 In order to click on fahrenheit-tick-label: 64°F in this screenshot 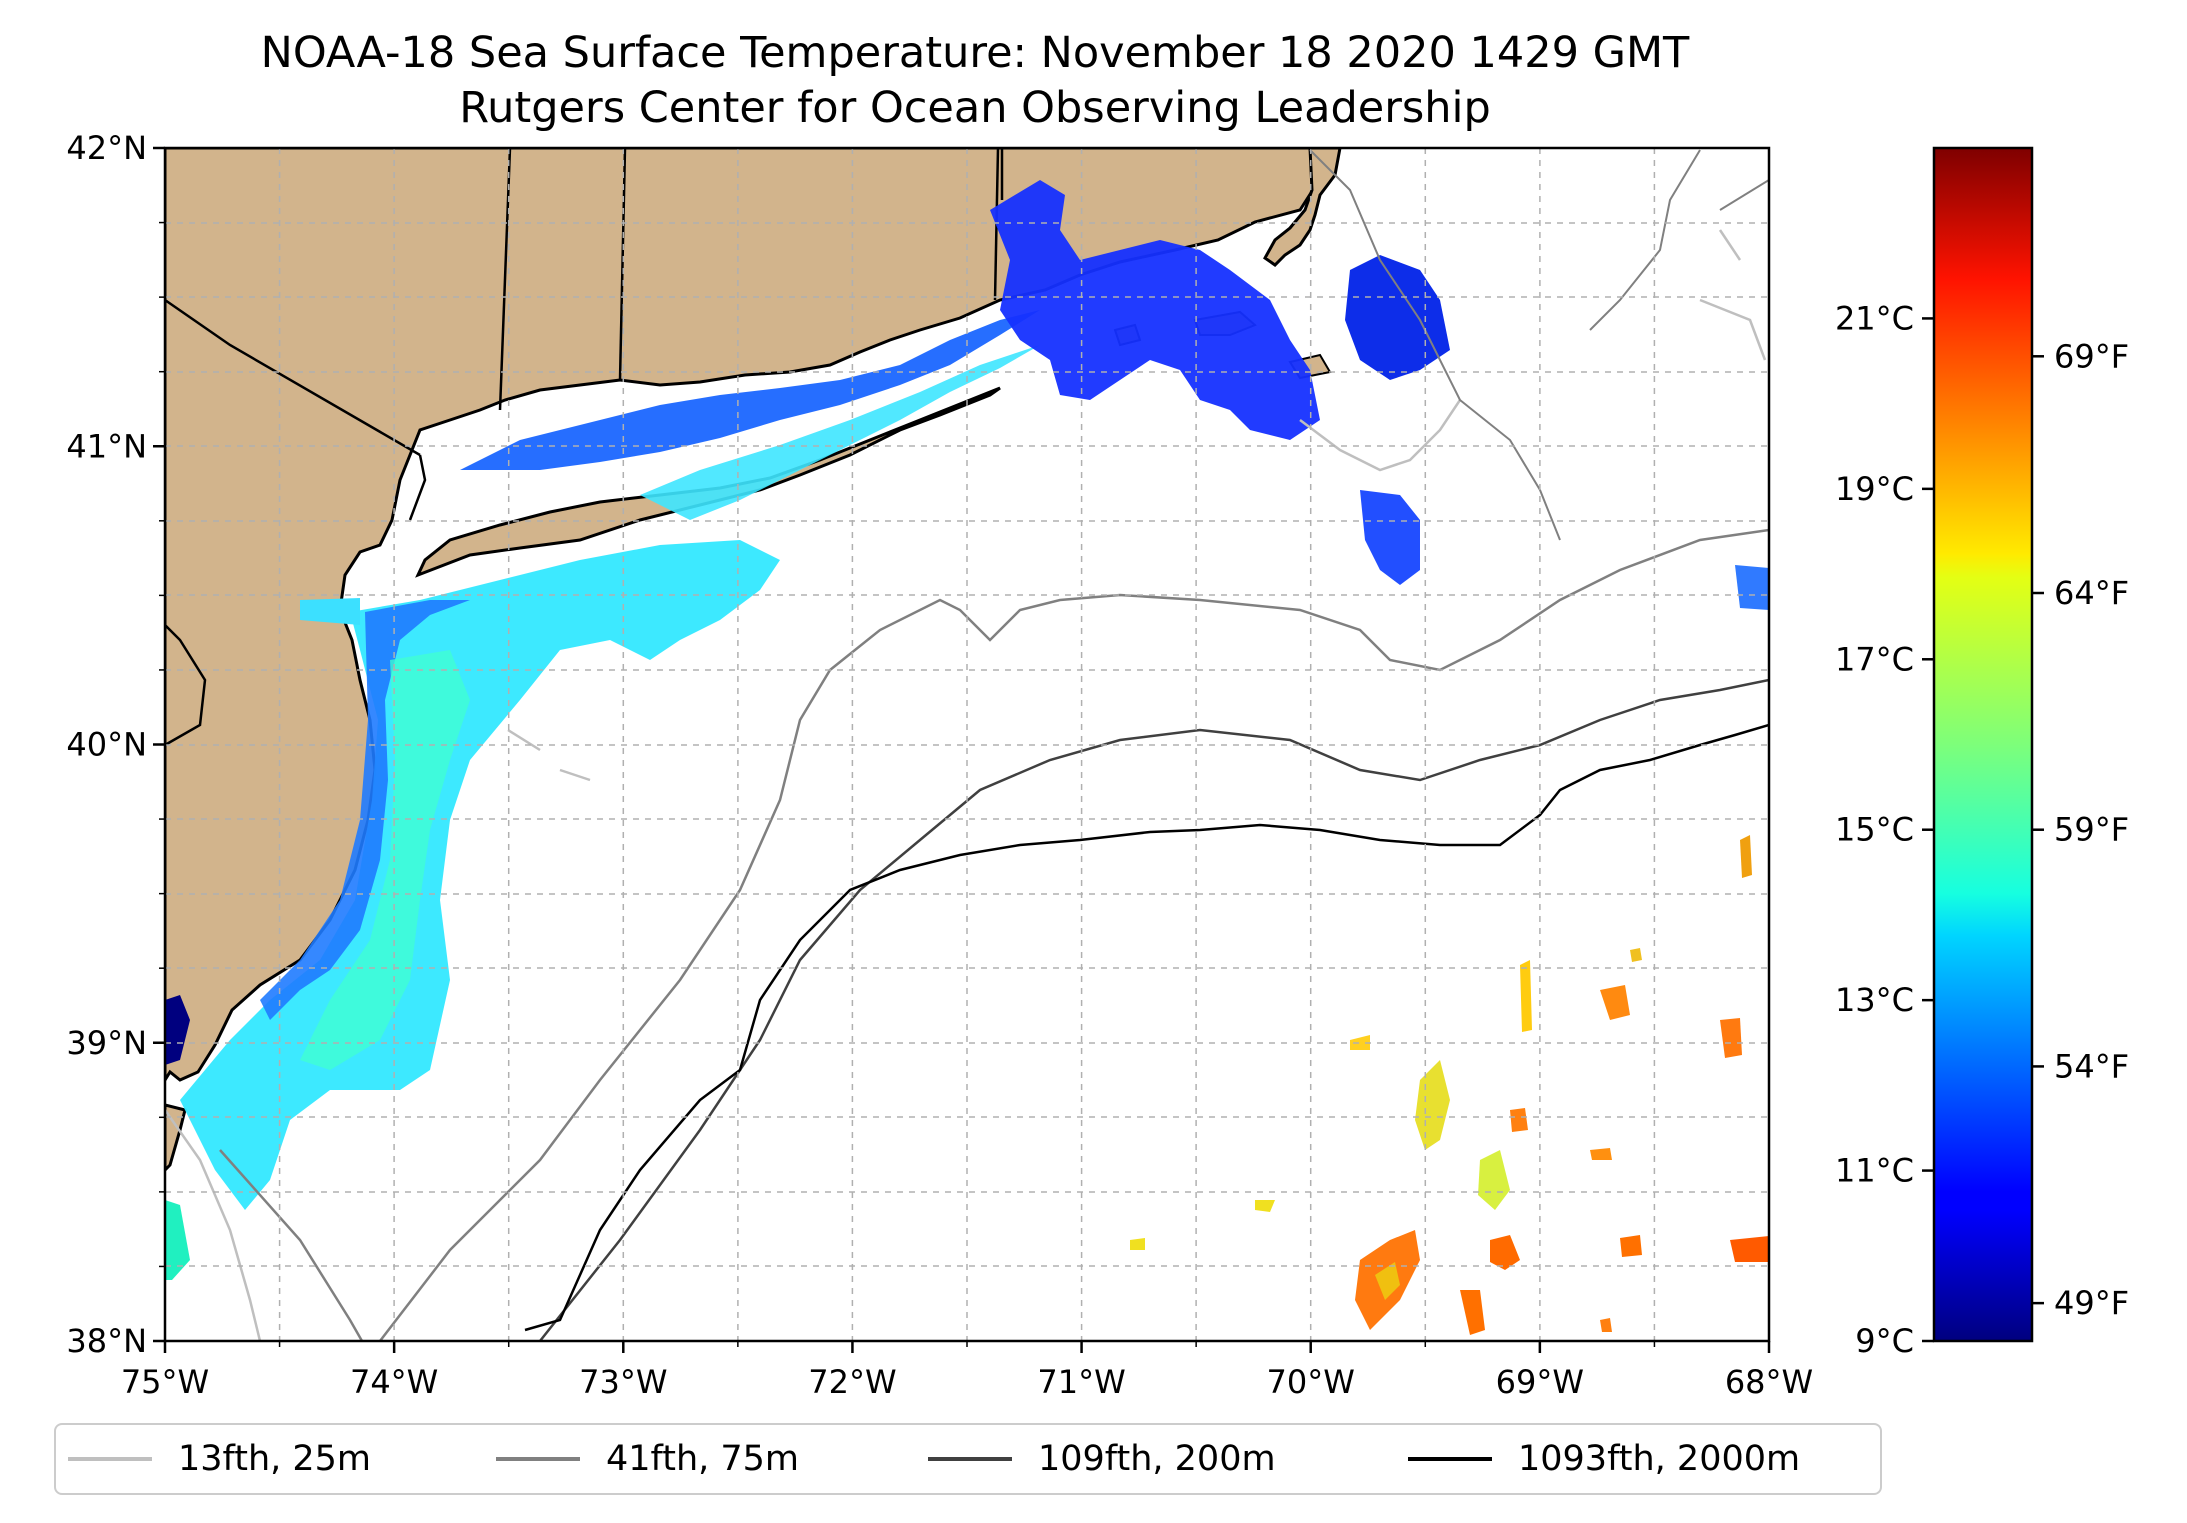, I will do `click(2091, 593)`.